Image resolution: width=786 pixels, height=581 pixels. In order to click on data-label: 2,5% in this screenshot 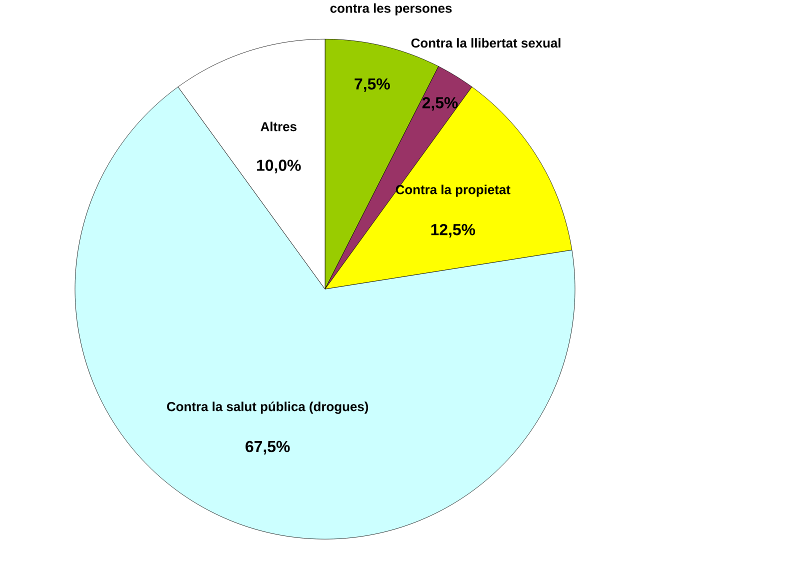, I will do `click(440, 104)`.